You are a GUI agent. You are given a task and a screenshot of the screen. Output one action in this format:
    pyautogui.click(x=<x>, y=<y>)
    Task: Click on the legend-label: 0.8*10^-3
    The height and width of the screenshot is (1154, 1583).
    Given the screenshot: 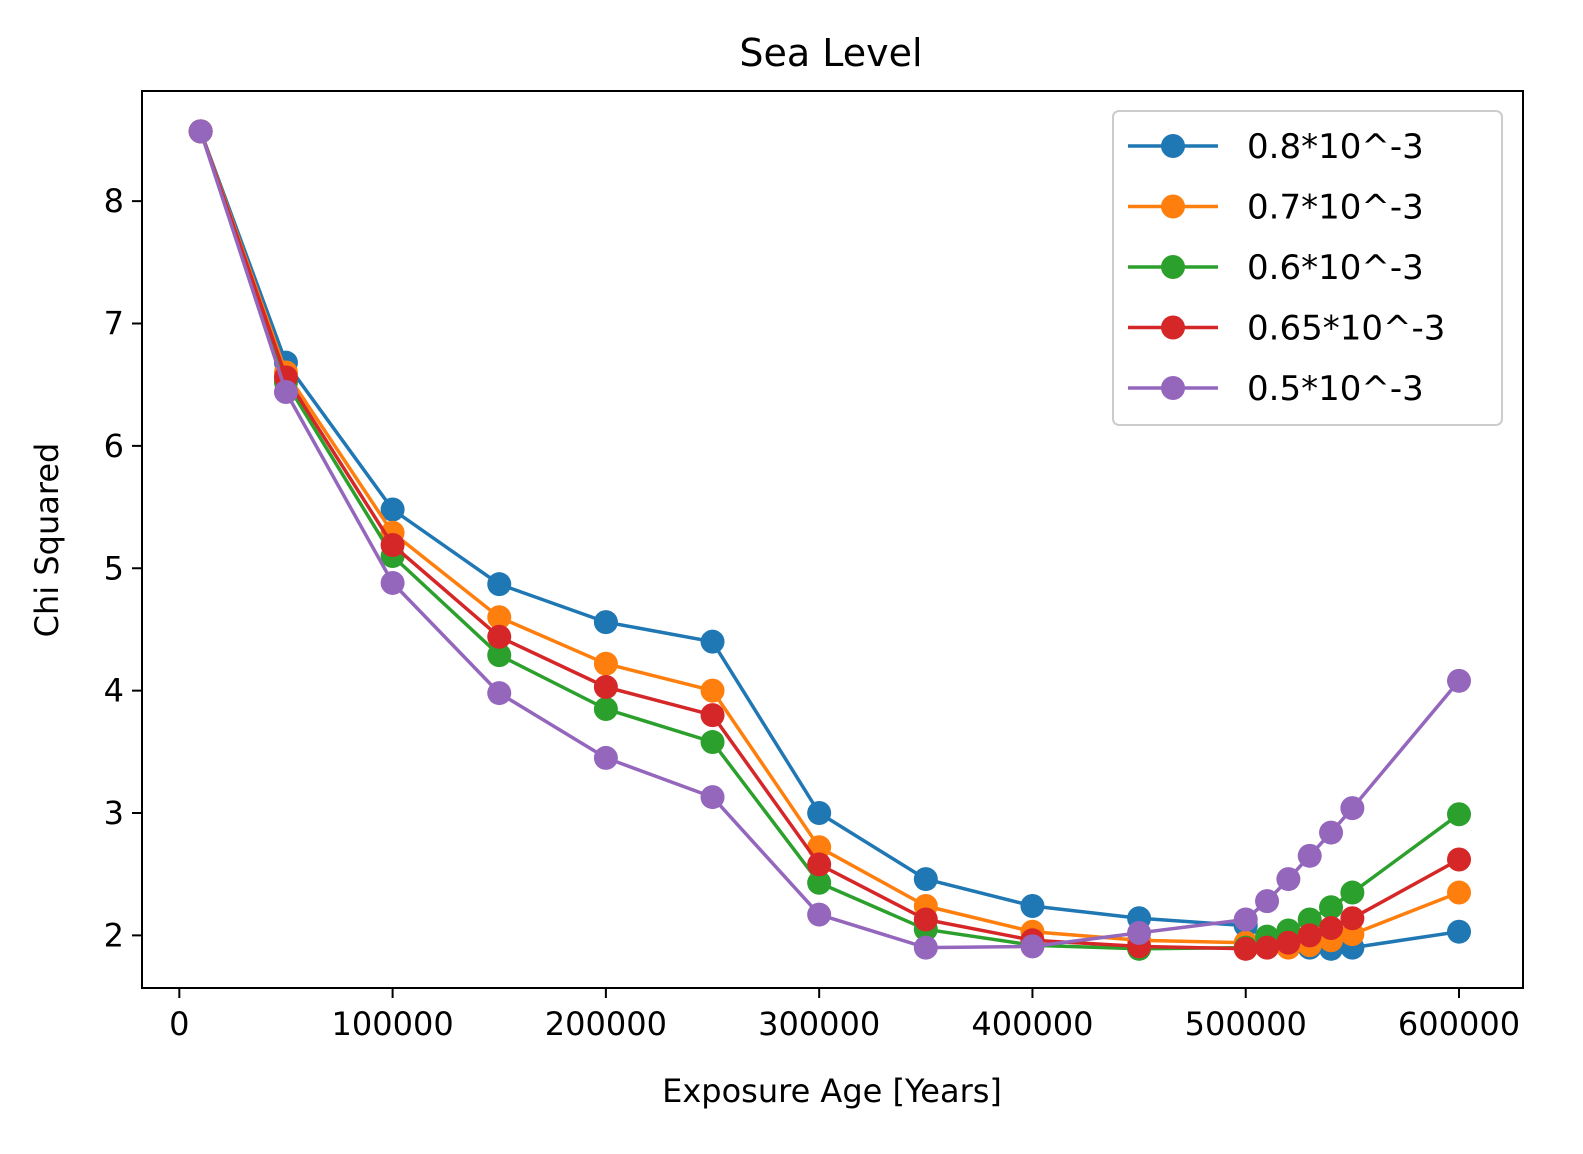 What is the action you would take?
    pyautogui.click(x=1335, y=147)
    